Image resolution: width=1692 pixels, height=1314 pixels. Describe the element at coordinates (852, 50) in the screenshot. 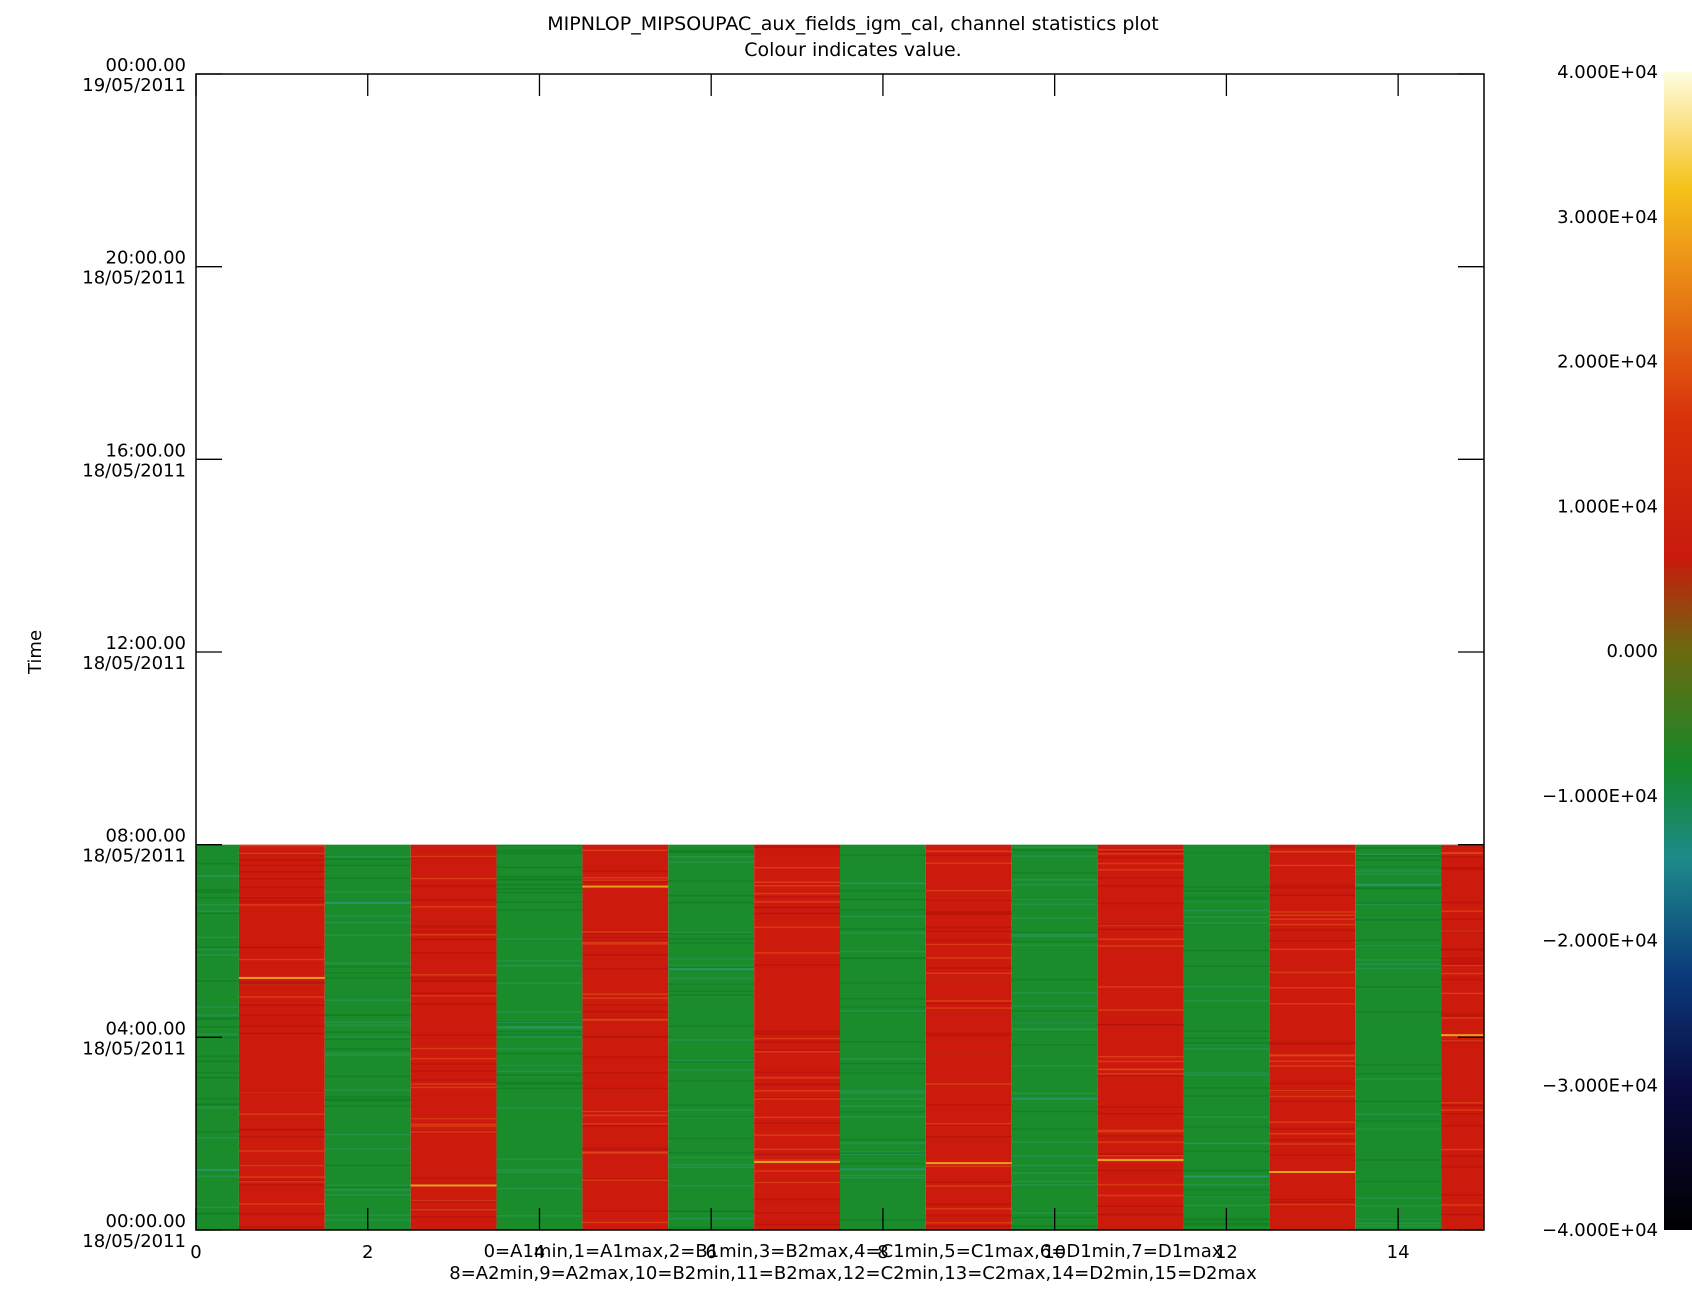

I see `chart-subtitle: Colour indicates value.` at that location.